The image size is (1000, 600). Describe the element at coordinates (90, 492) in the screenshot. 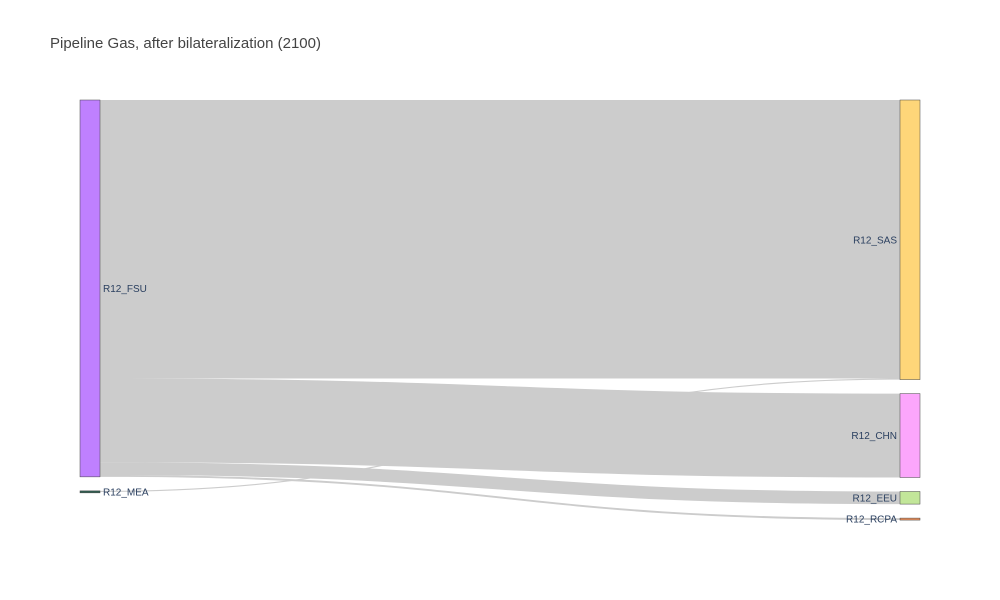

I see `node-r12-mea` at that location.